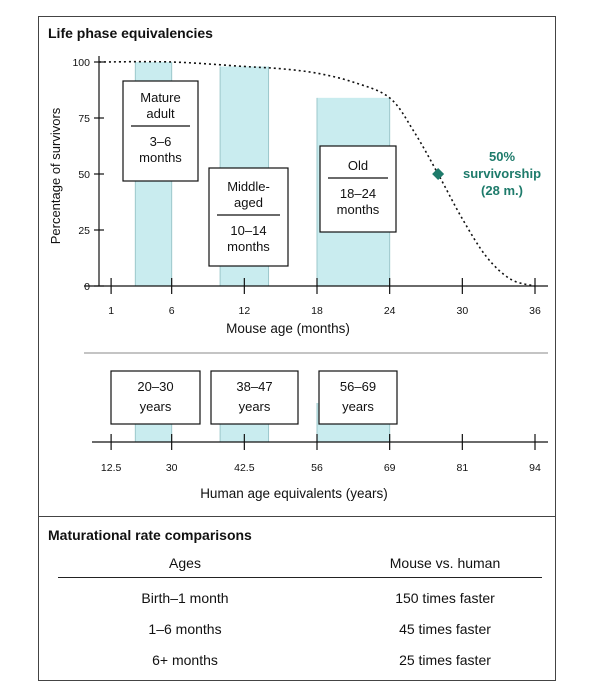 The width and height of the screenshot is (595, 692). I want to click on y-tick-label: 50, so click(84, 175).